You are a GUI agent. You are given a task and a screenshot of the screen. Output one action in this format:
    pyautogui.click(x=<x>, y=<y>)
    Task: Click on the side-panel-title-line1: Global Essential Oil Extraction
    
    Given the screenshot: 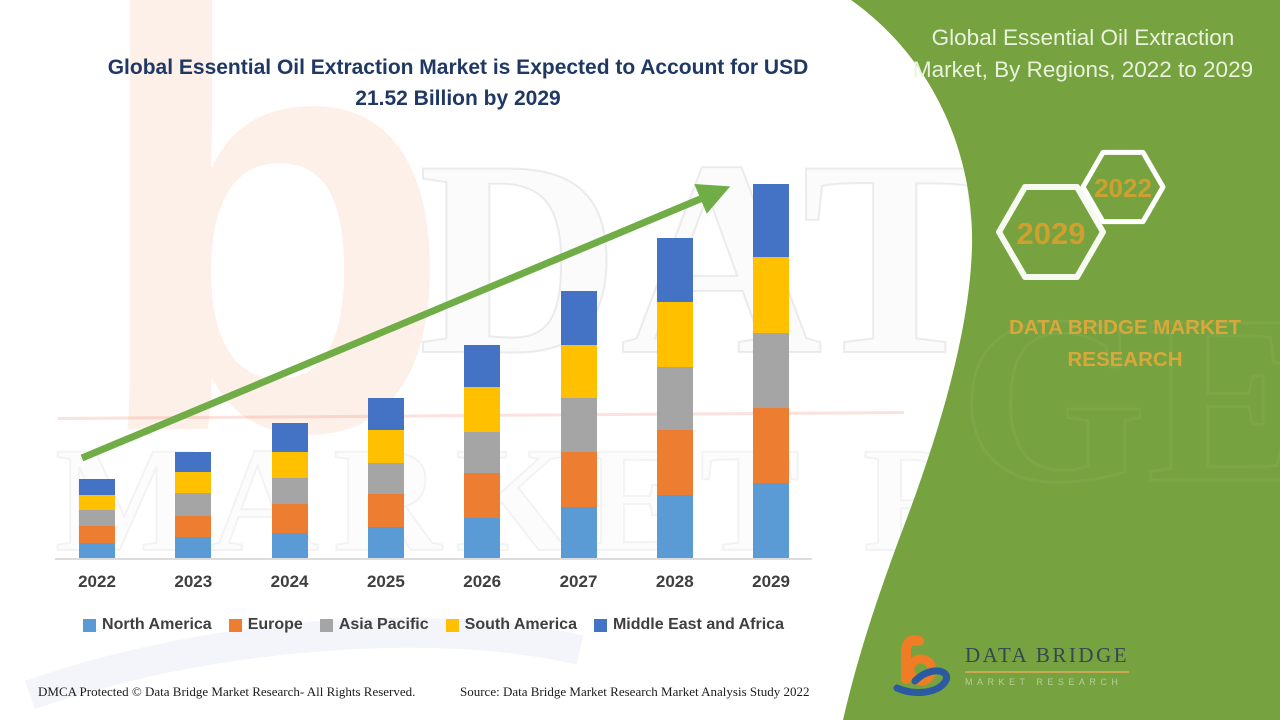 What is the action you would take?
    pyautogui.click(x=1083, y=37)
    